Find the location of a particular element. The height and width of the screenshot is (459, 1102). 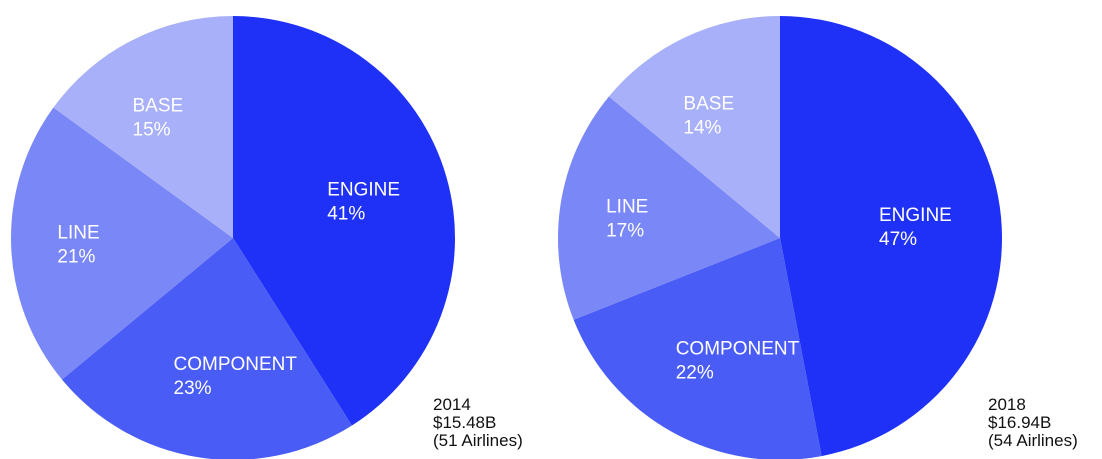

slice-percent-label: 47% is located at coordinates (898, 239).